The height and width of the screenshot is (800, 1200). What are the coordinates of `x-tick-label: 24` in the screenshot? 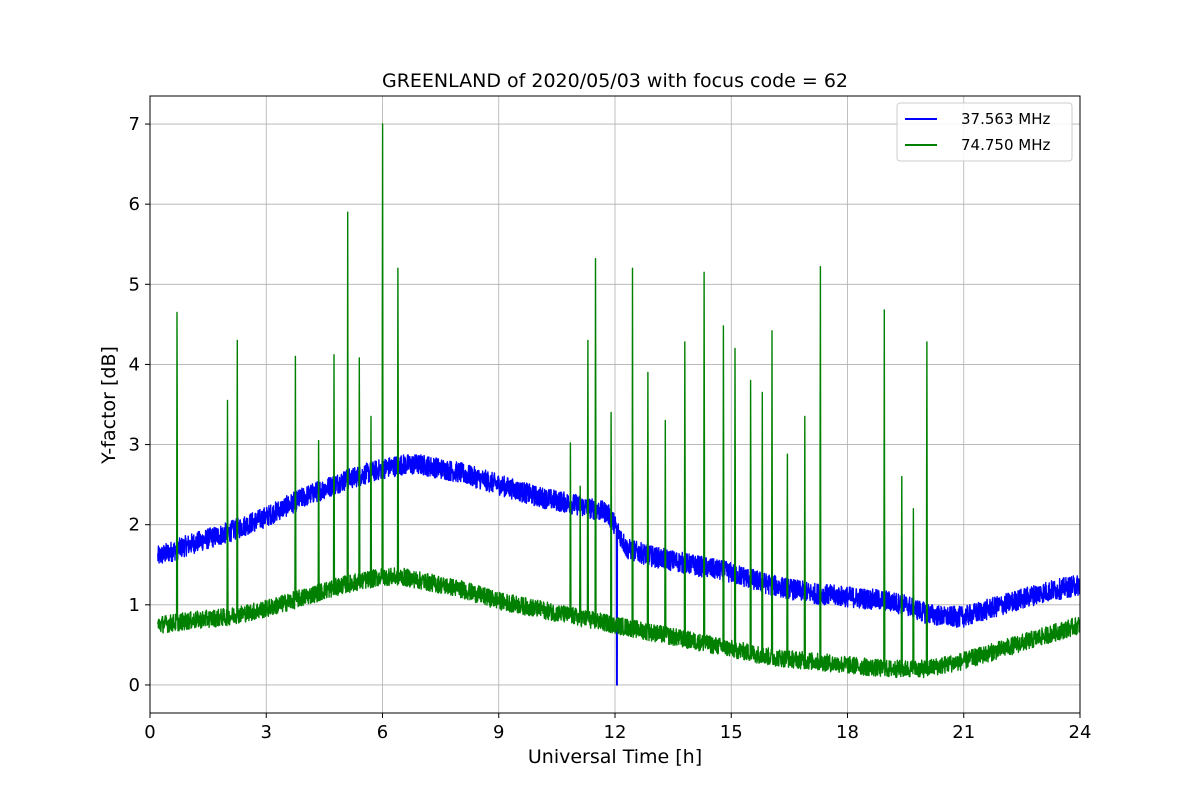 It's located at (1080, 732).